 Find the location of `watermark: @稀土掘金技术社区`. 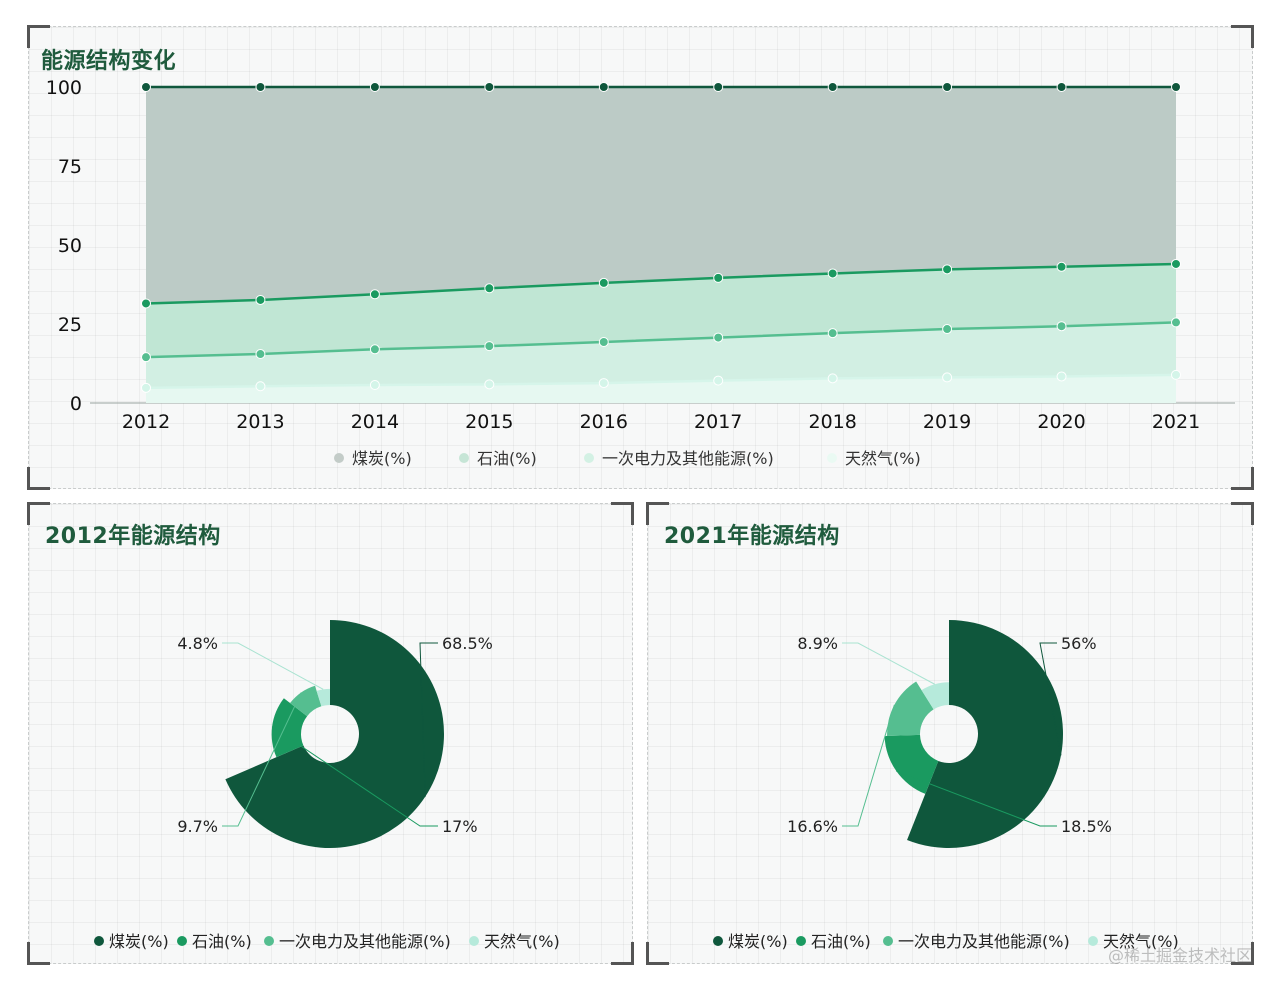

watermark: @稀土掘金技术社区 is located at coordinates (1179, 955).